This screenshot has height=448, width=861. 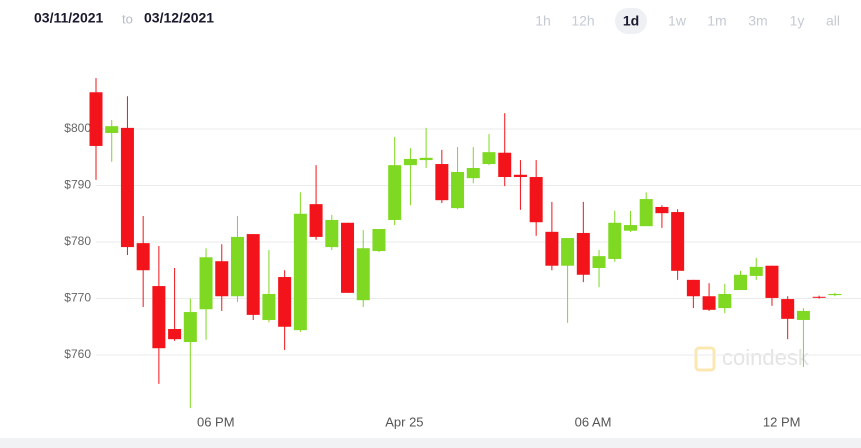 I want to click on y-tick-label: $790, so click(x=77, y=185).